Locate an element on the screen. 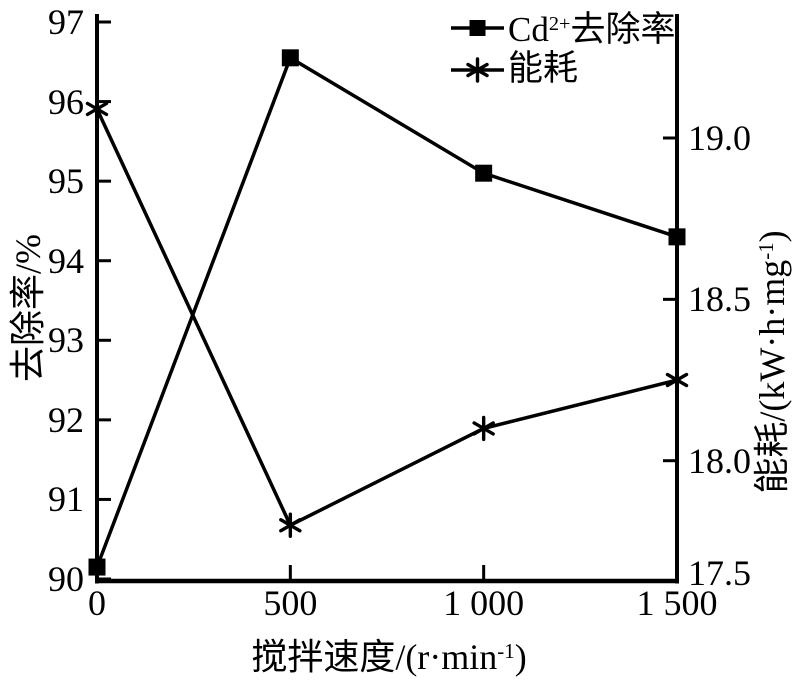 The height and width of the screenshot is (687, 800). legend-label-energy: 能耗 is located at coordinates (543, 69).